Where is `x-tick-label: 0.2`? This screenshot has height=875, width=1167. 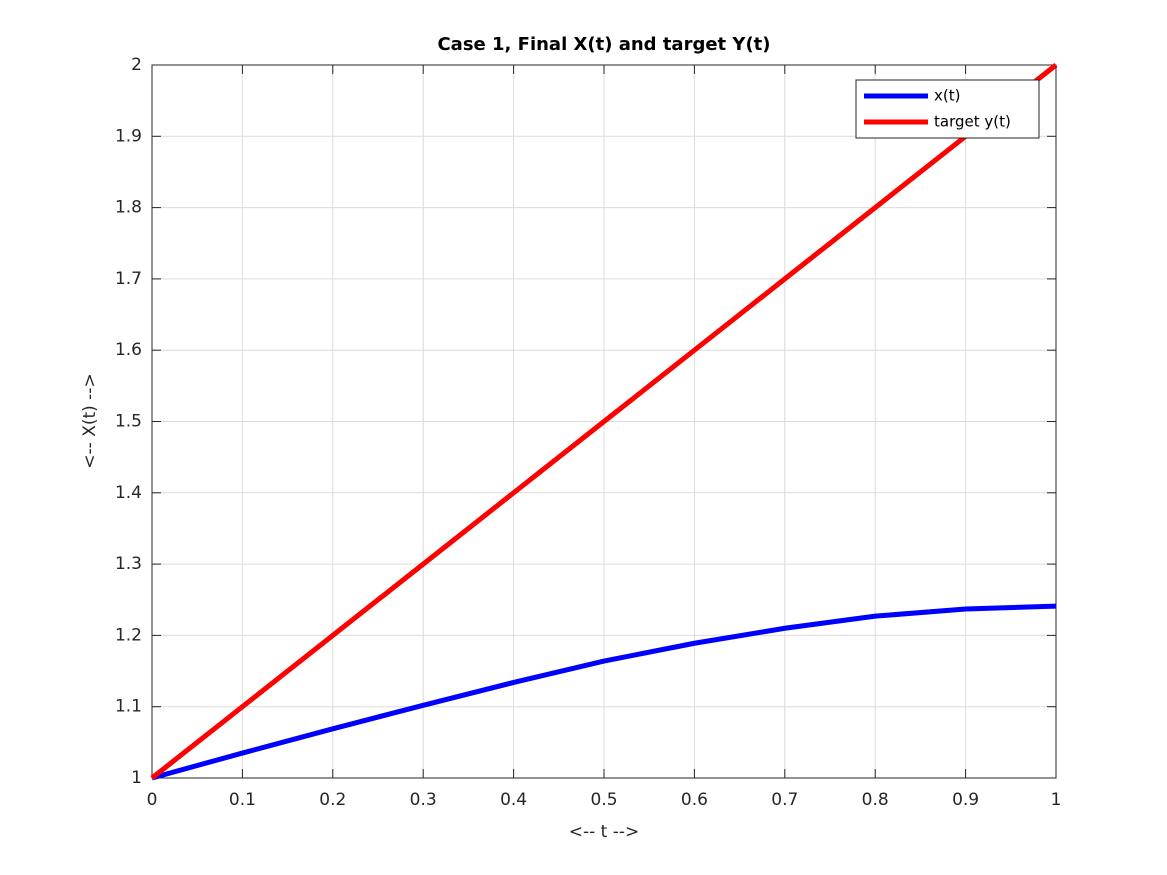 x-tick-label: 0.2 is located at coordinates (332, 800).